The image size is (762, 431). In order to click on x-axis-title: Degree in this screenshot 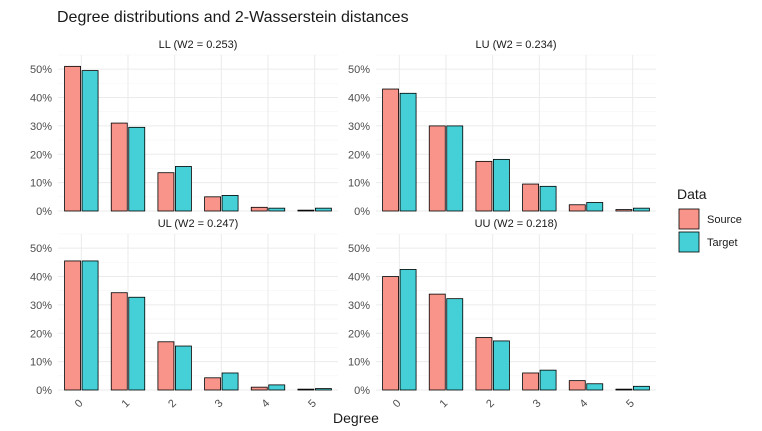, I will do `click(356, 418)`.